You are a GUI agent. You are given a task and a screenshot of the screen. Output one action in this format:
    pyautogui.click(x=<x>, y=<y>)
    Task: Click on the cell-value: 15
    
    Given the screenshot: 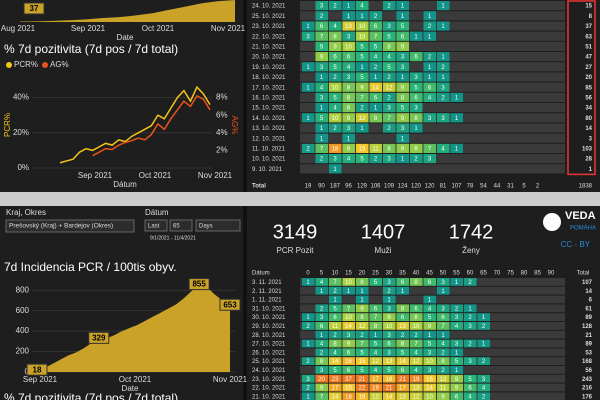 What is the action you would take?
    pyautogui.click(x=362, y=362)
    